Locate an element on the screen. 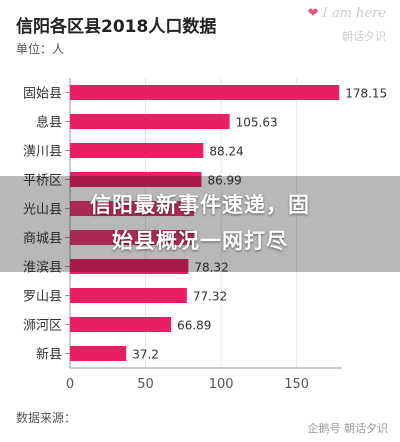  unit-label: 单位：人 is located at coordinates (40, 49).